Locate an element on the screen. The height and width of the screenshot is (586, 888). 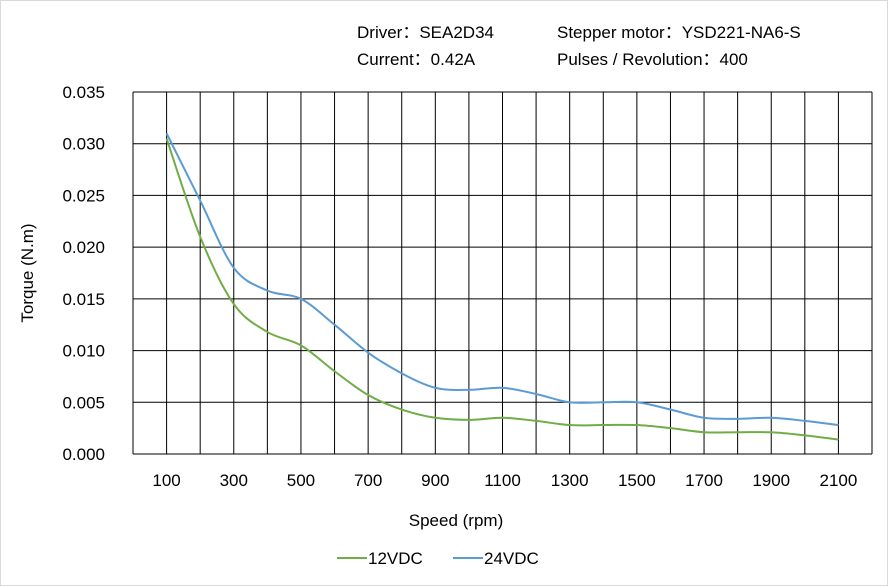
x-tick-label: 900 is located at coordinates (435, 480).